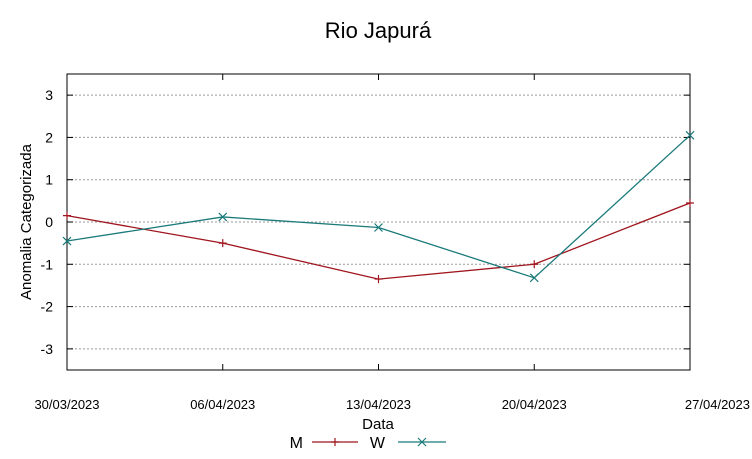 Image resolution: width=752 pixels, height=459 pixels. I want to click on y-tick-label: 0, so click(49, 222).